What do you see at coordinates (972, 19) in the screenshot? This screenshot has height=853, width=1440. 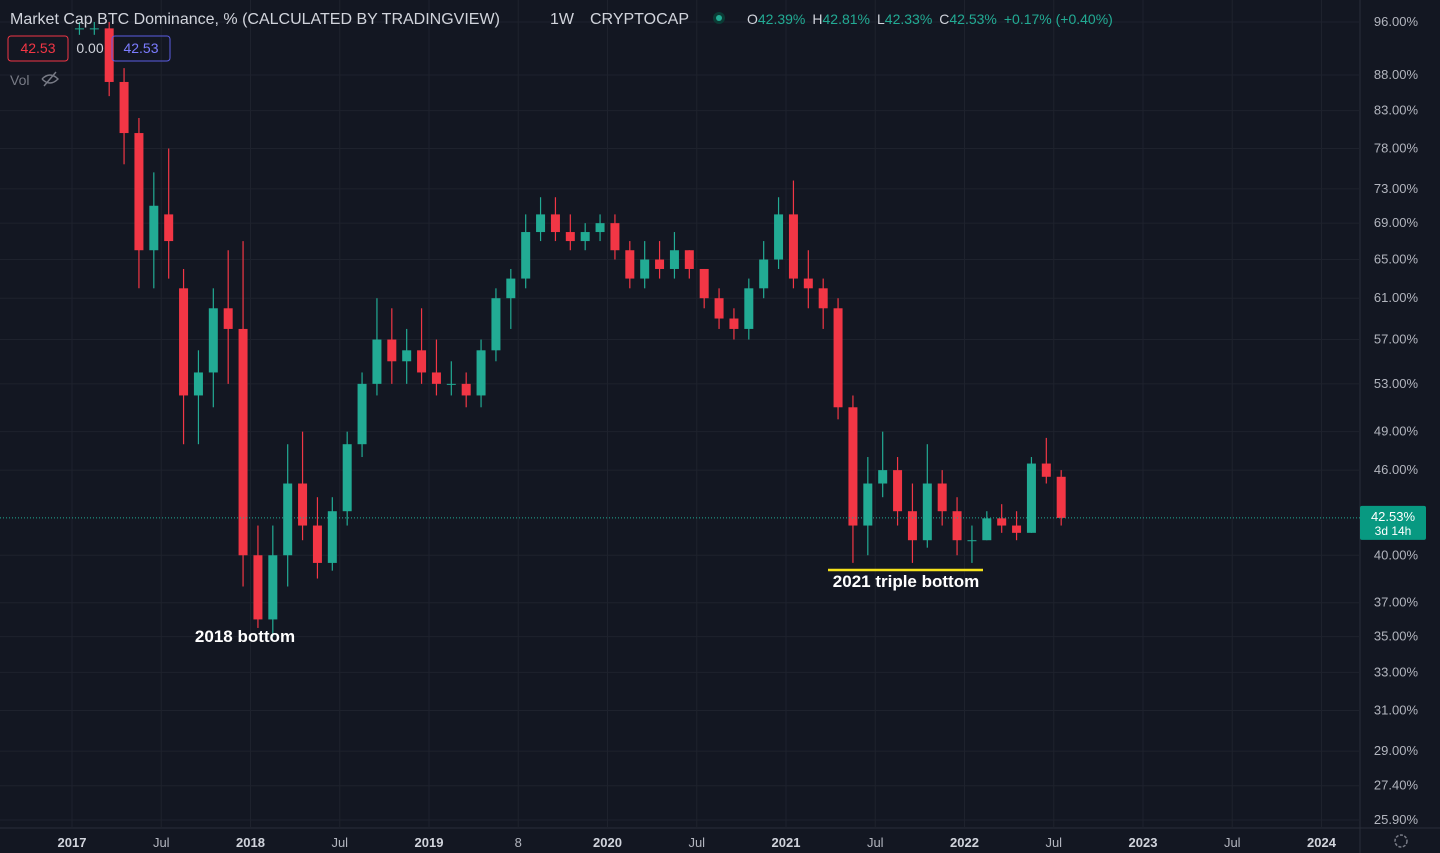 I see `ohlc-value: 42.53%` at bounding box center [972, 19].